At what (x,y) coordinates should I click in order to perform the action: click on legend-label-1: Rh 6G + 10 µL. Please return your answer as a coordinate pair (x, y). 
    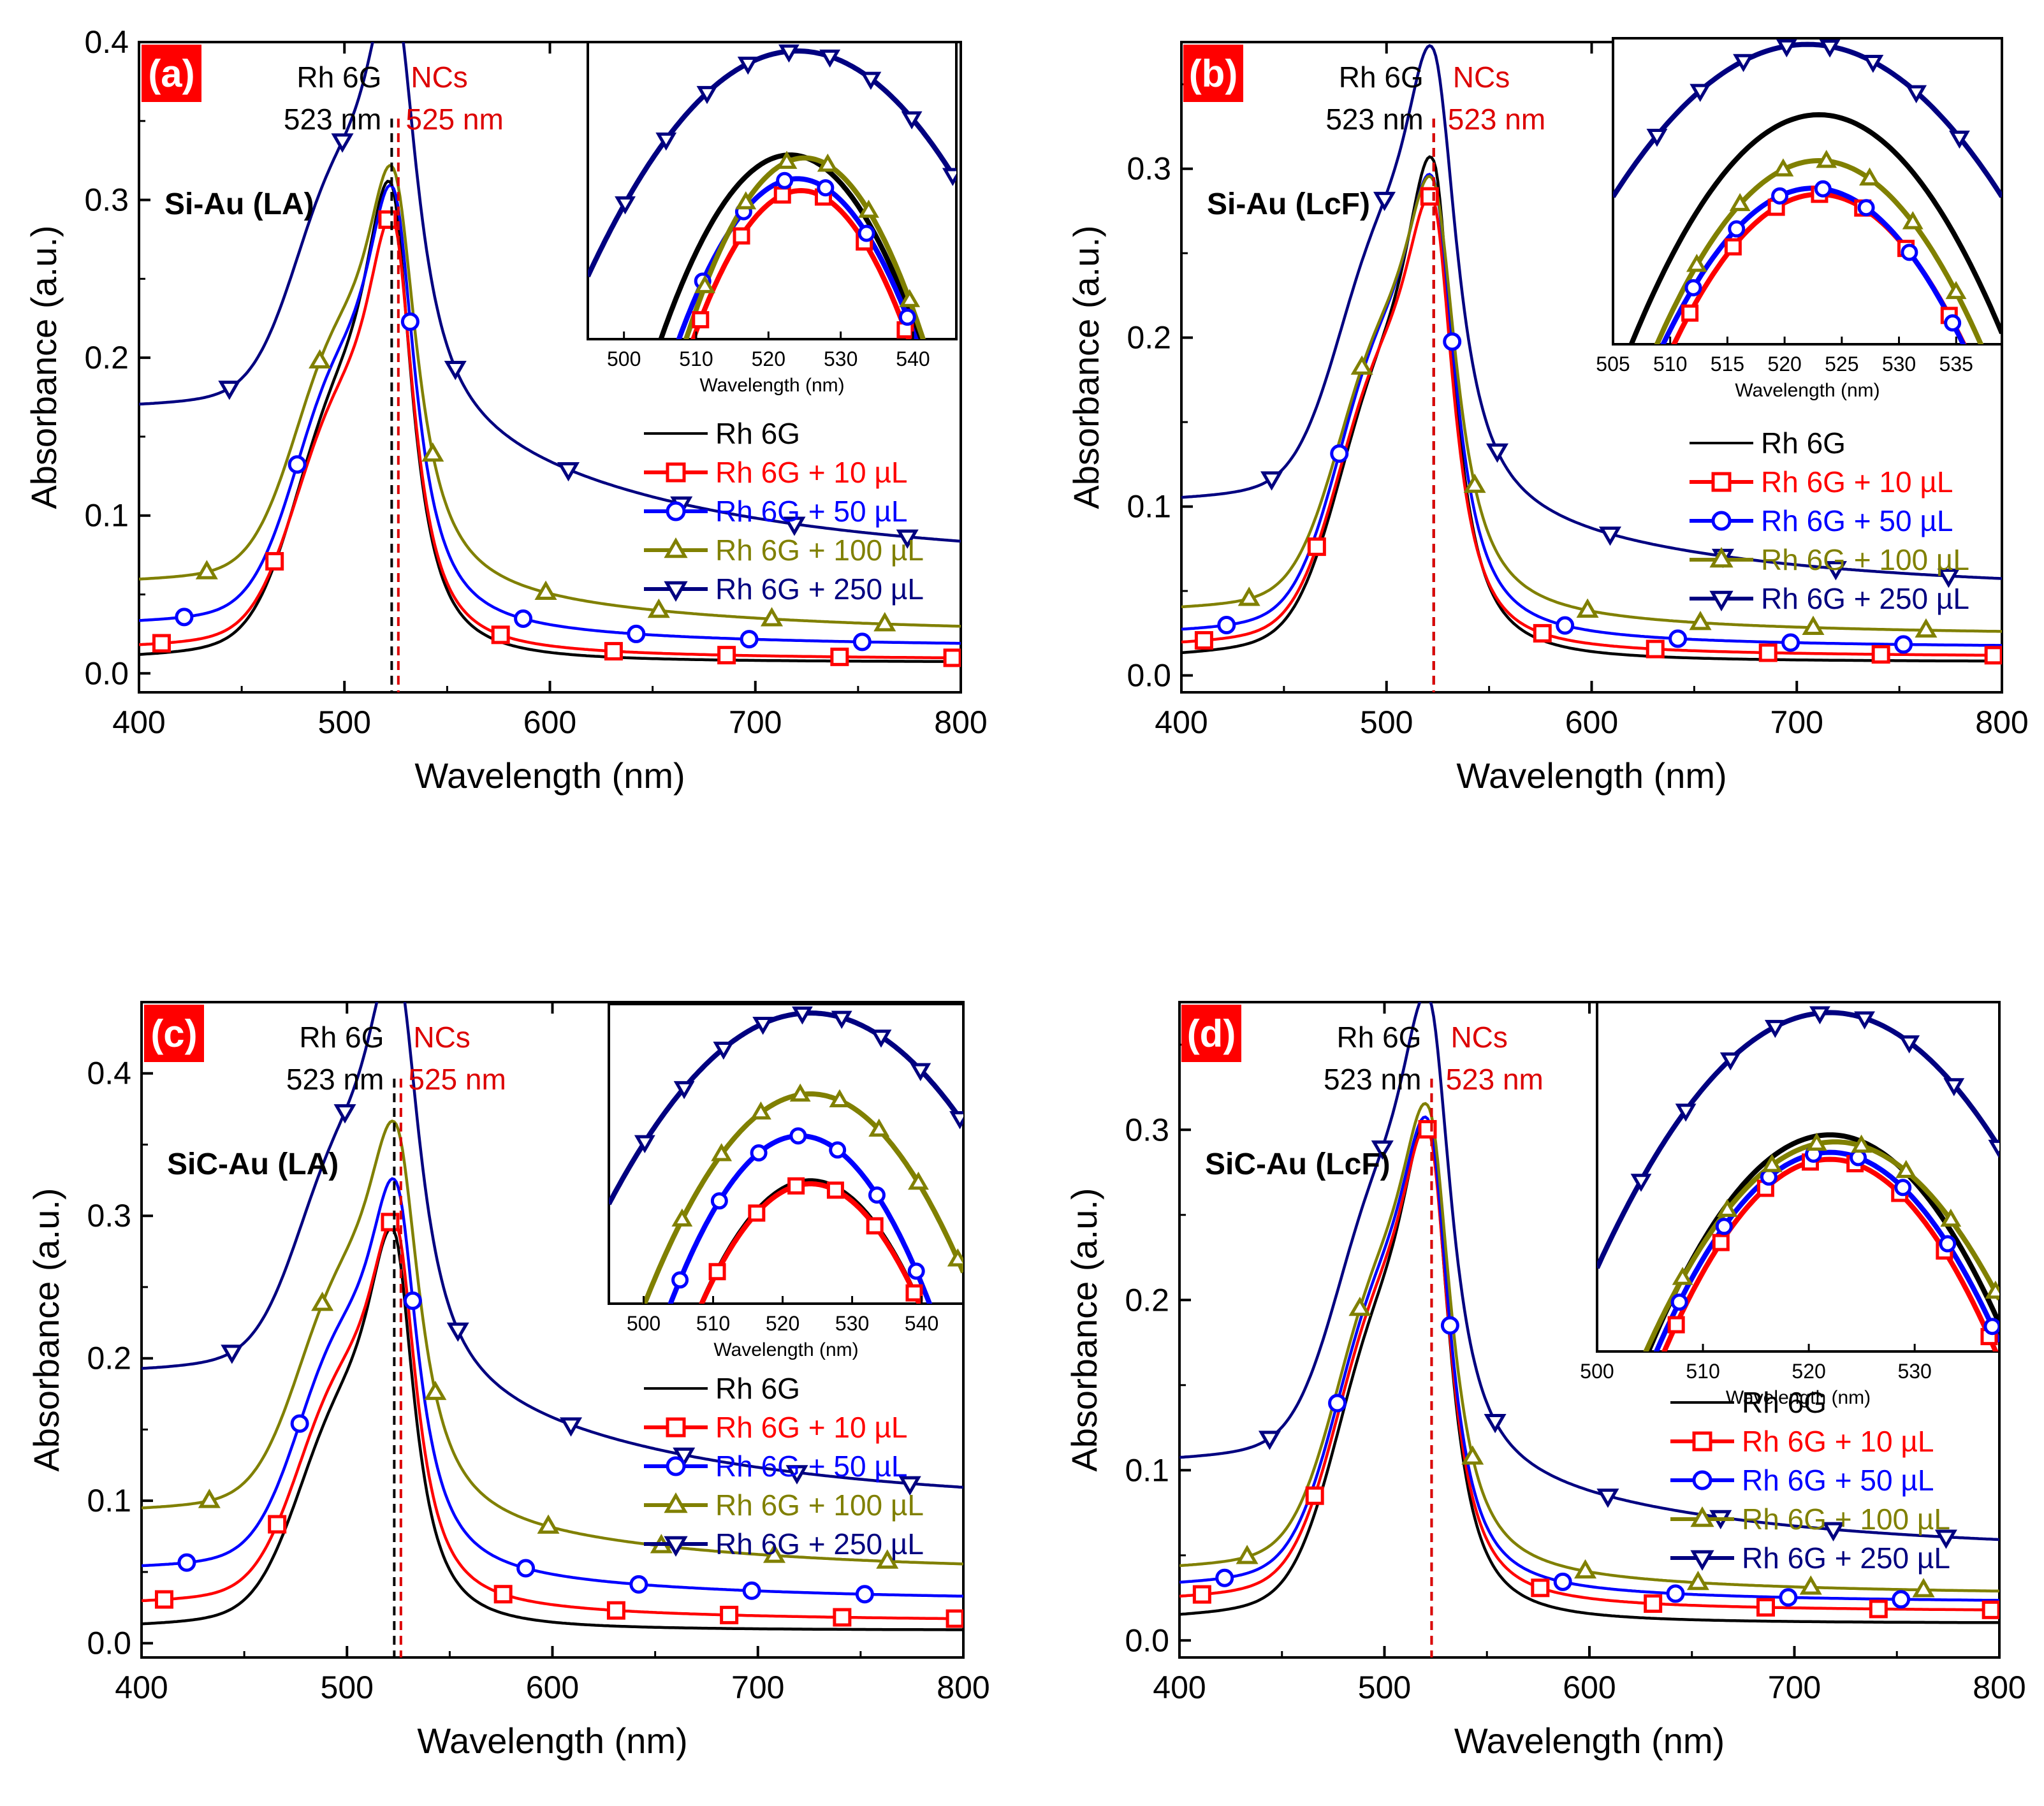
    Looking at the image, I should click on (1857, 482).